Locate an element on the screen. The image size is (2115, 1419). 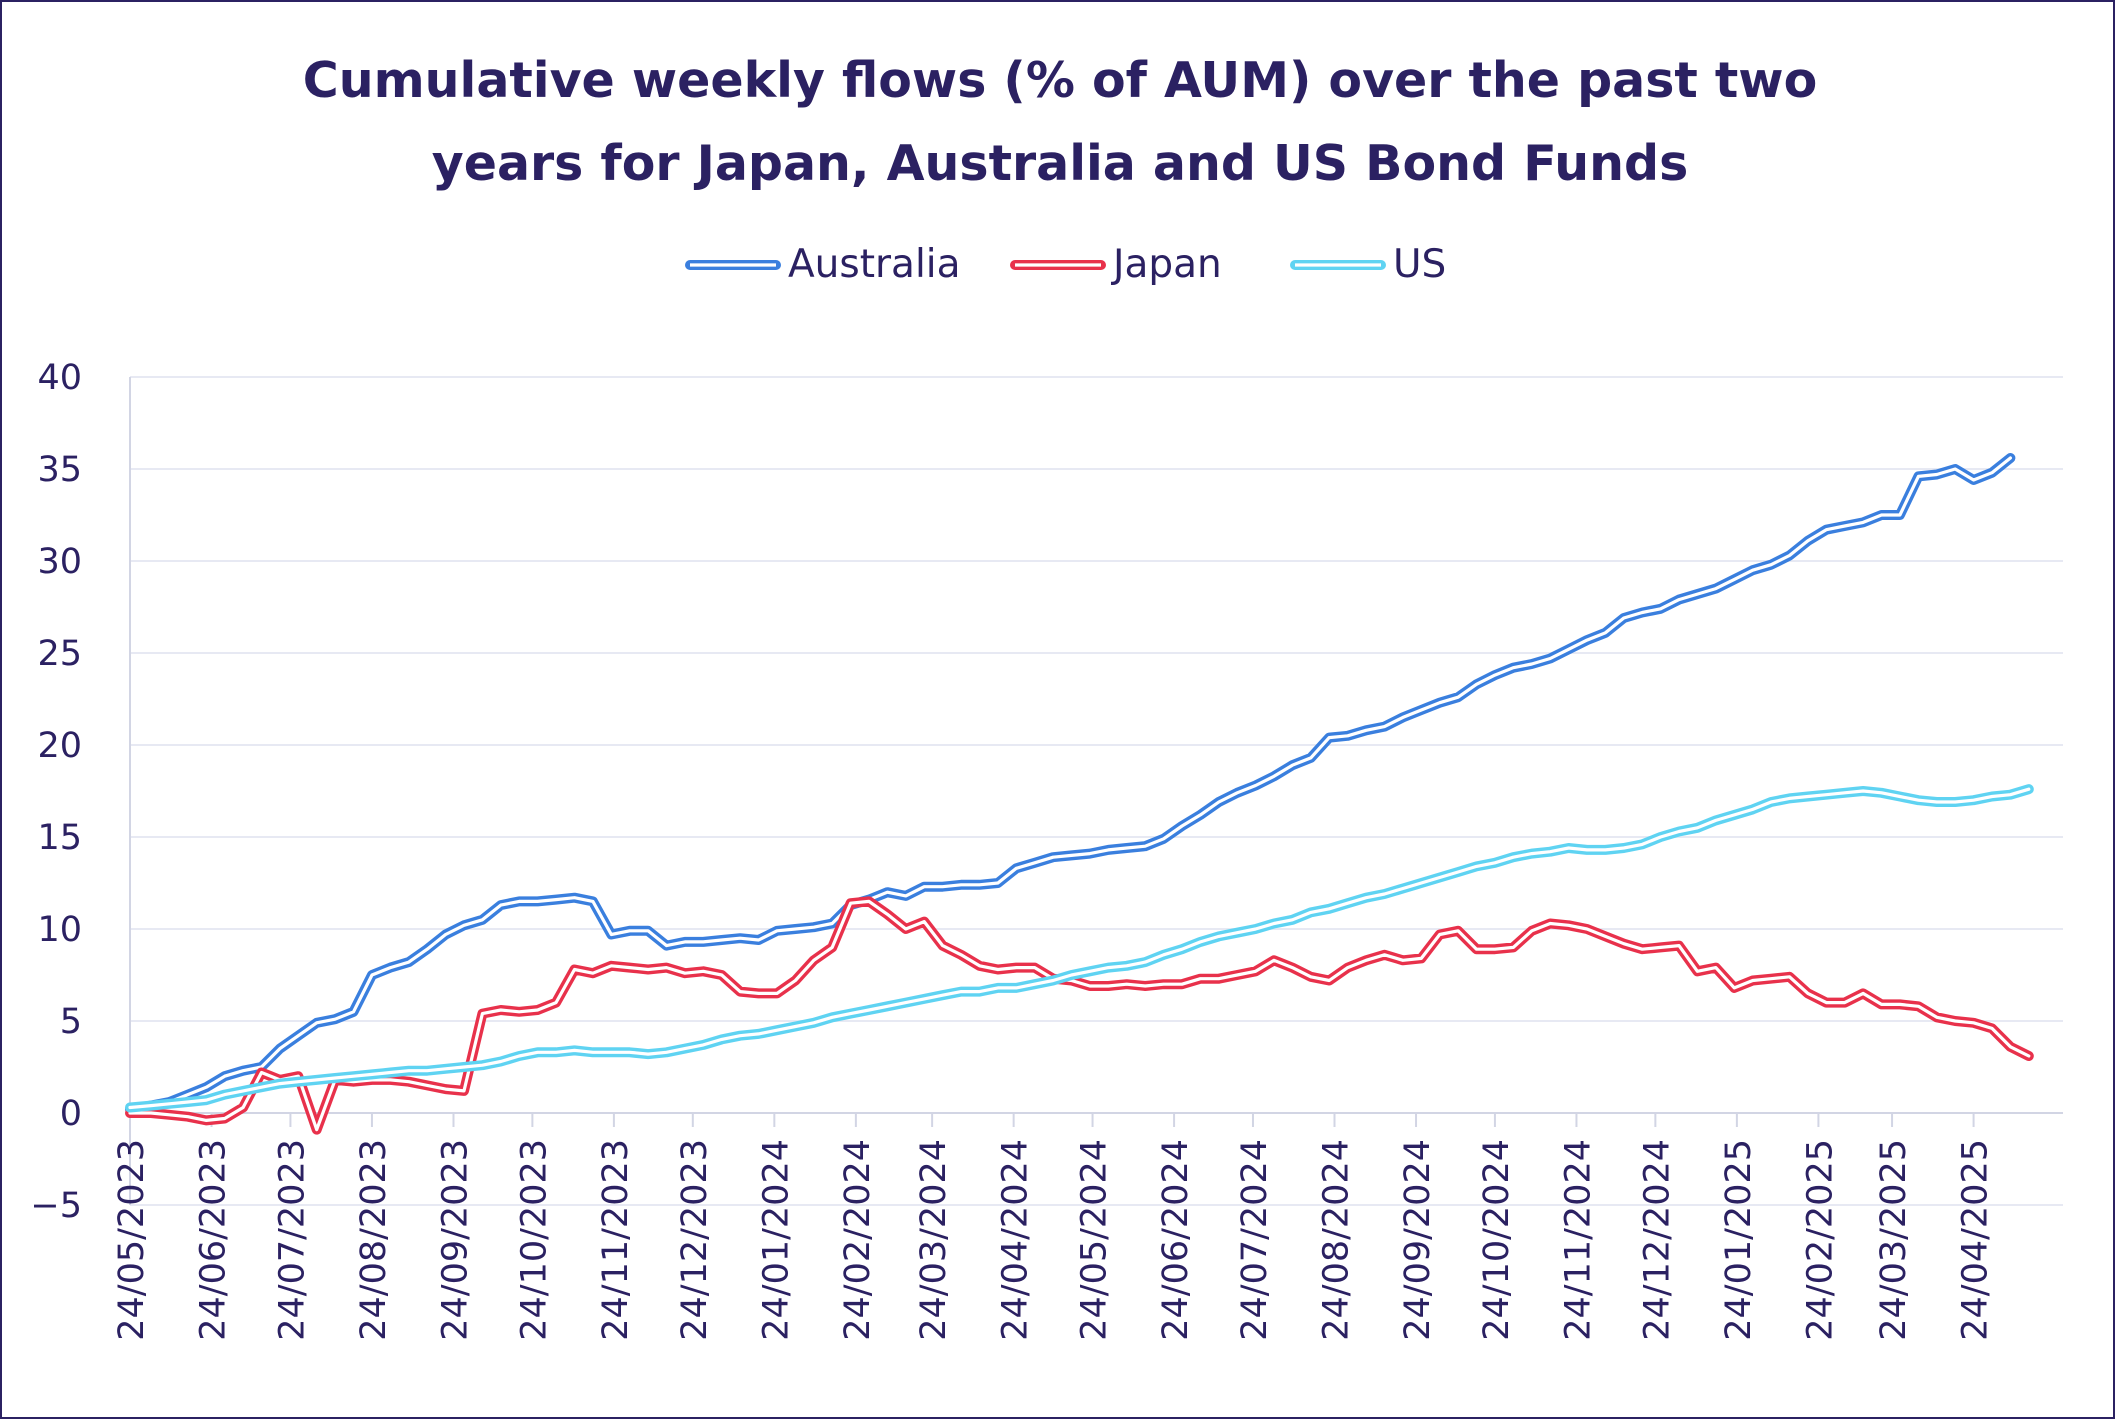
y-tick-label: 35 is located at coordinates (59, 470).